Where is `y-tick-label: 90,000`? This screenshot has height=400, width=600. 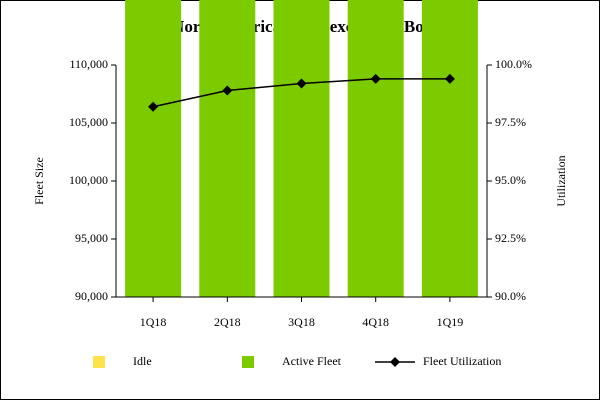
y-tick-label: 90,000 is located at coordinates (91, 296).